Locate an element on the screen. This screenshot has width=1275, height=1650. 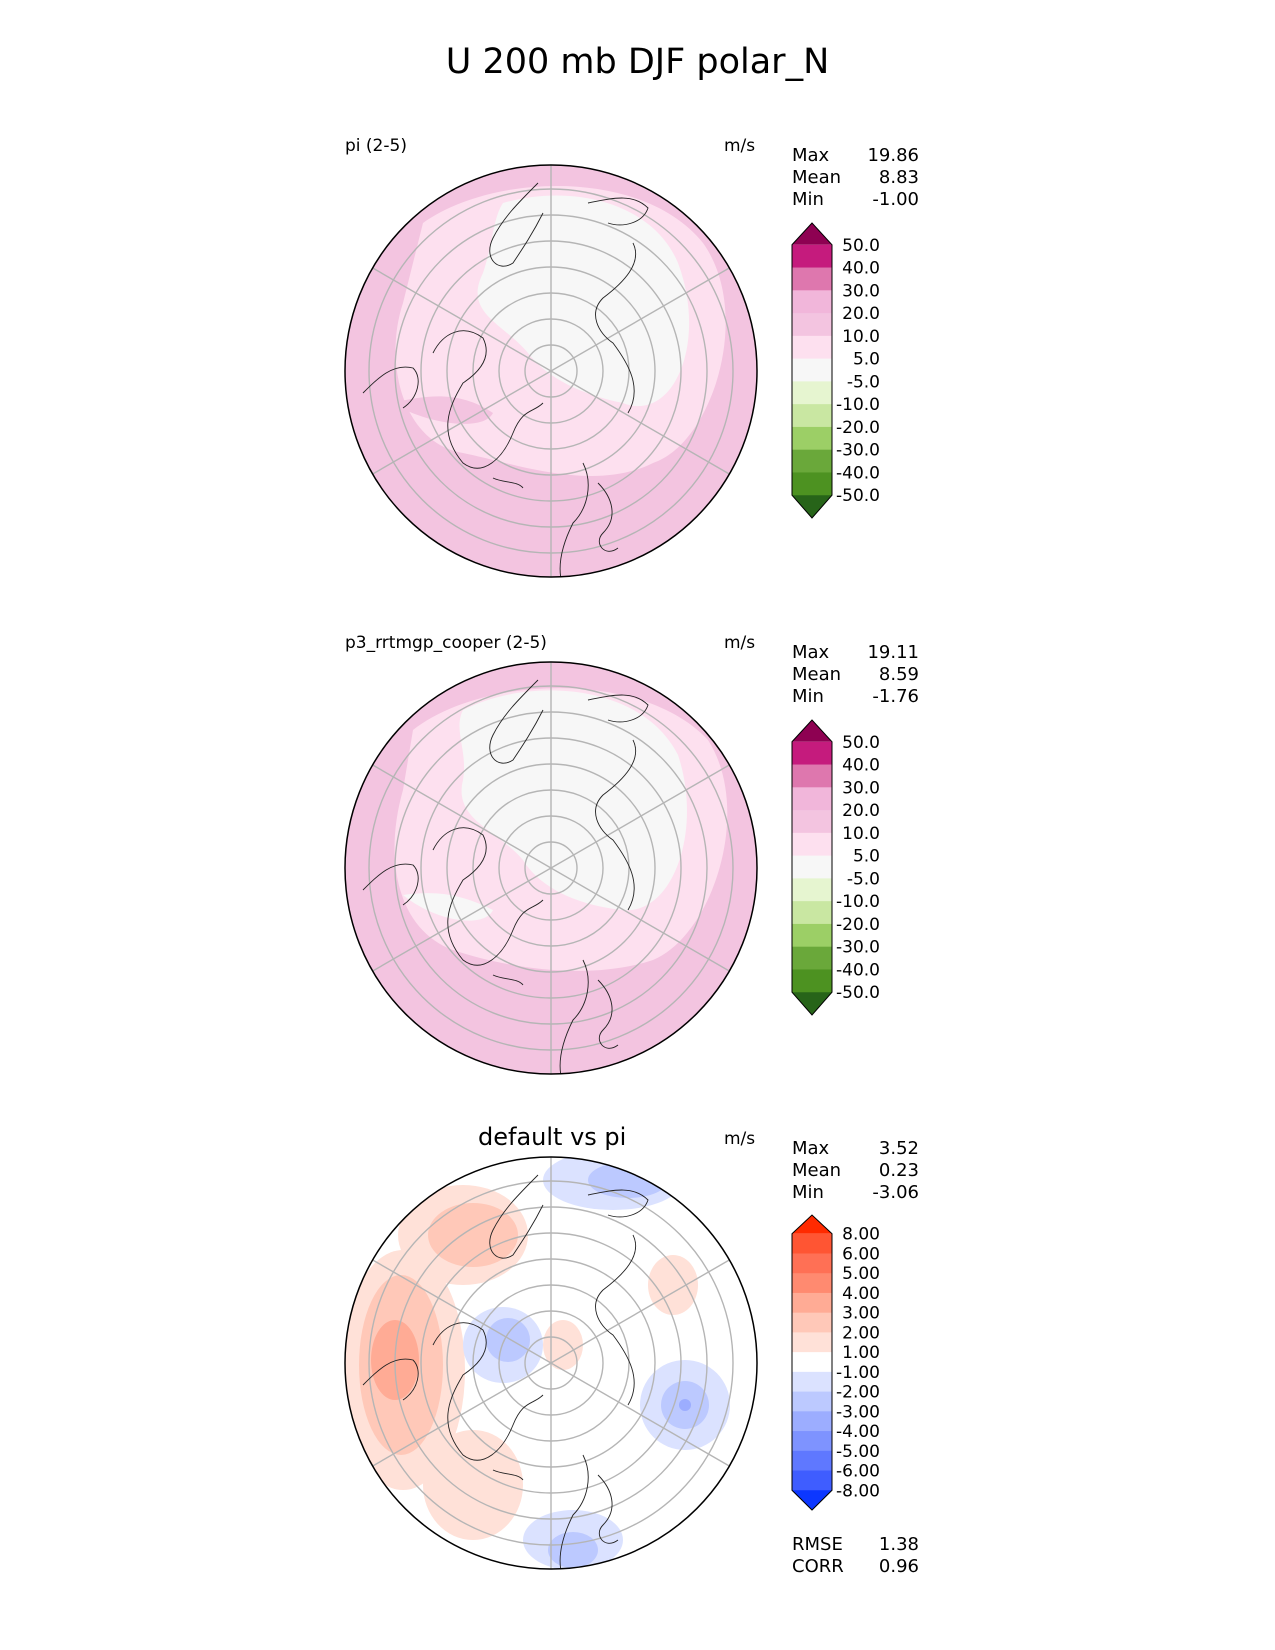
stat-value: -1.76 is located at coordinates (895, 696).